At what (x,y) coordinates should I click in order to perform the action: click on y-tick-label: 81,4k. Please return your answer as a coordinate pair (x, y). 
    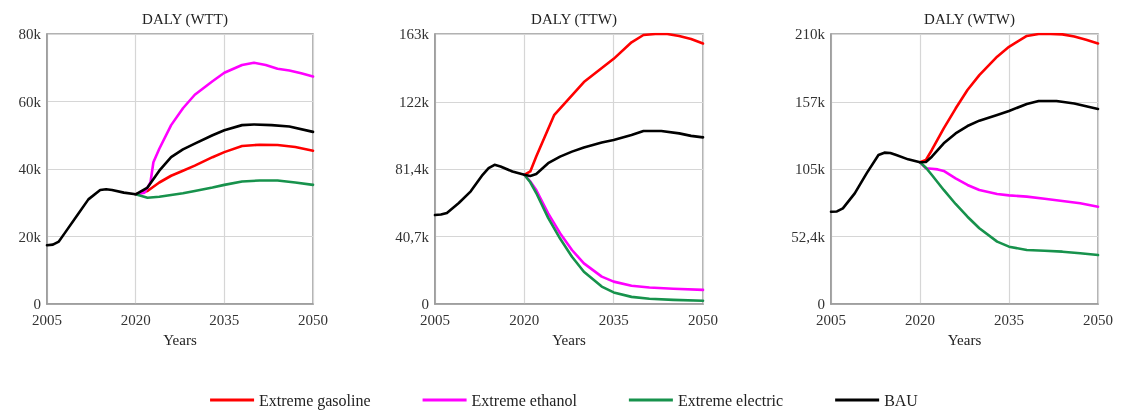
    Looking at the image, I should click on (412, 169).